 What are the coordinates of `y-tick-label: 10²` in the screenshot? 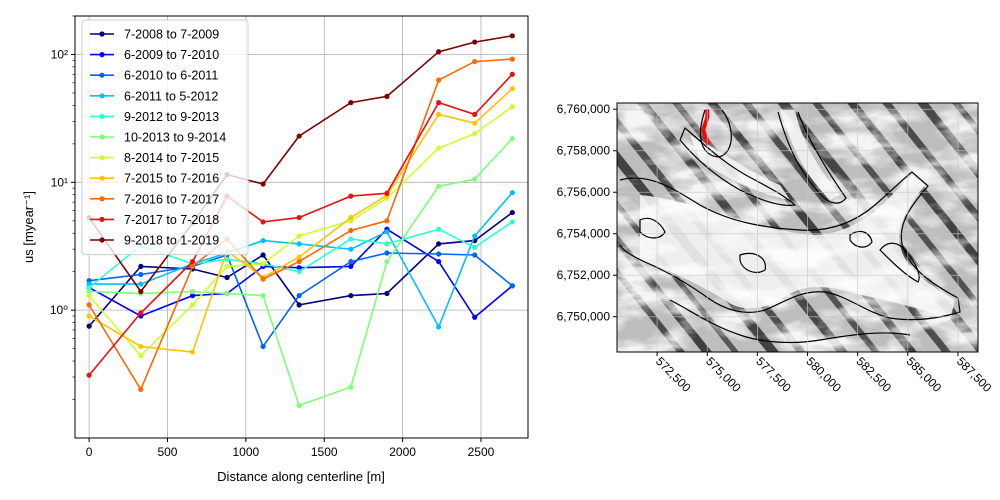 It's located at (59, 54).